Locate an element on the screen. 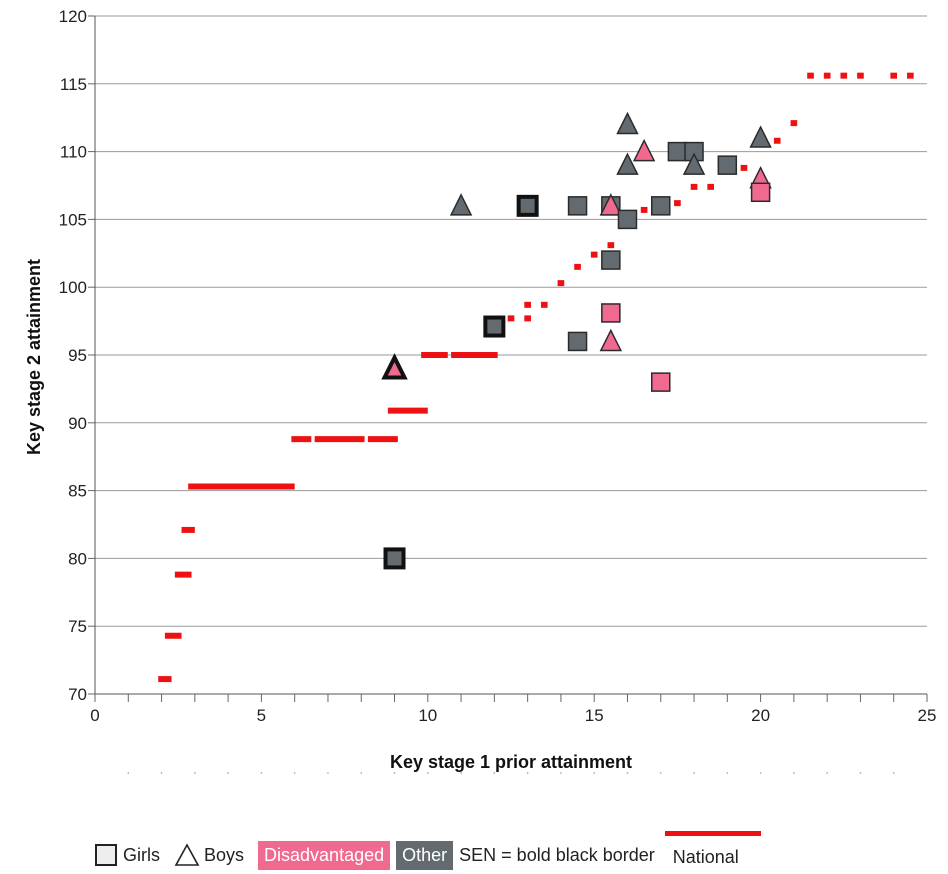 Image resolution: width=948 pixels, height=874 pixels. legend-boys: Boys is located at coordinates (209, 855).